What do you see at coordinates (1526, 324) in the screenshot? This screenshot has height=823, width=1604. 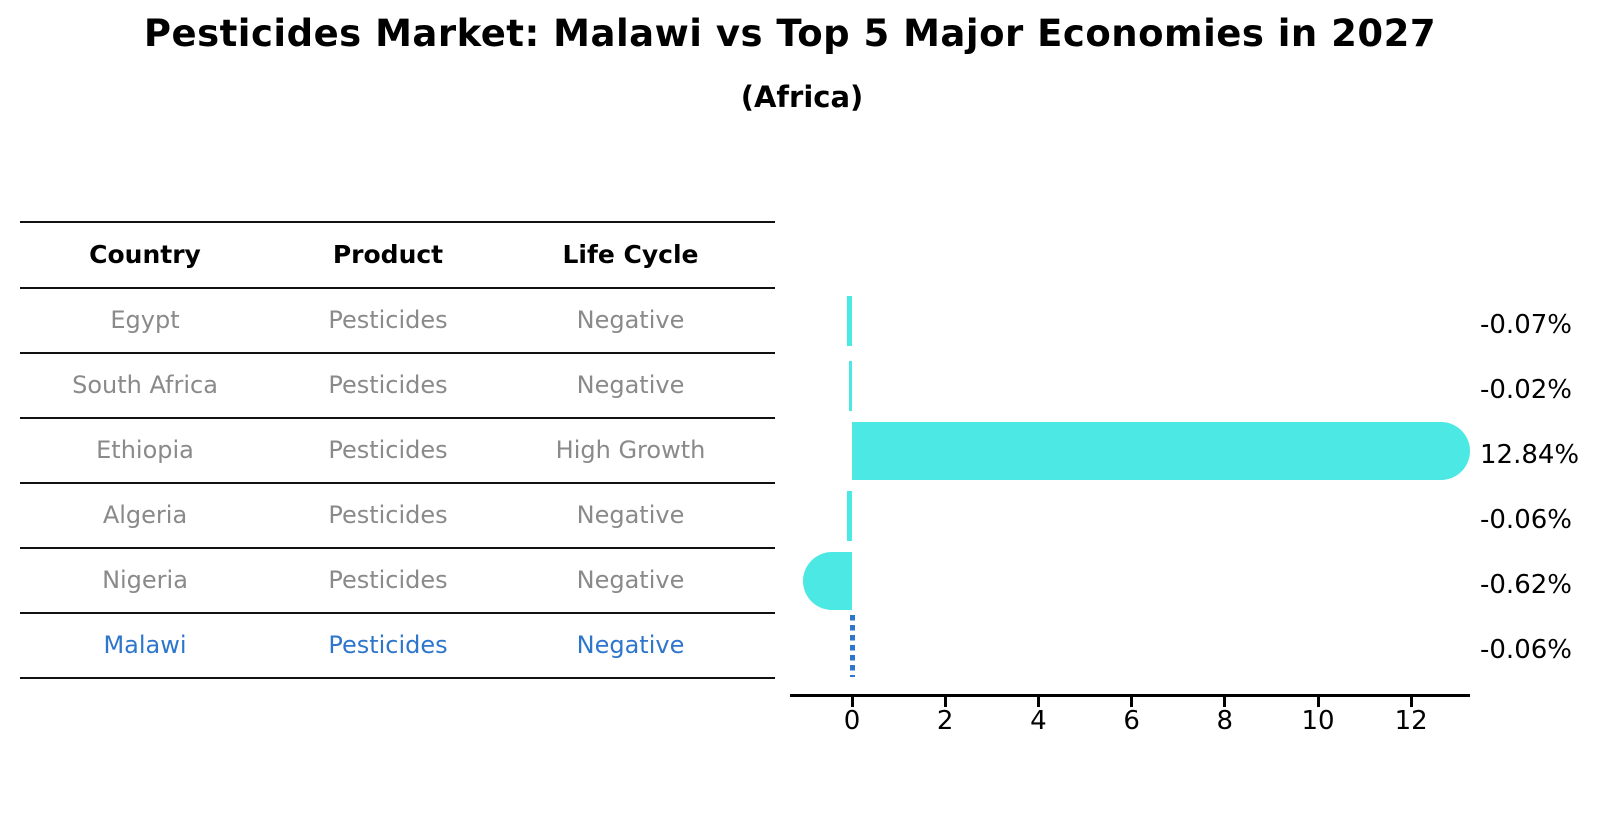 I see `value-label: -0.07%` at bounding box center [1526, 324].